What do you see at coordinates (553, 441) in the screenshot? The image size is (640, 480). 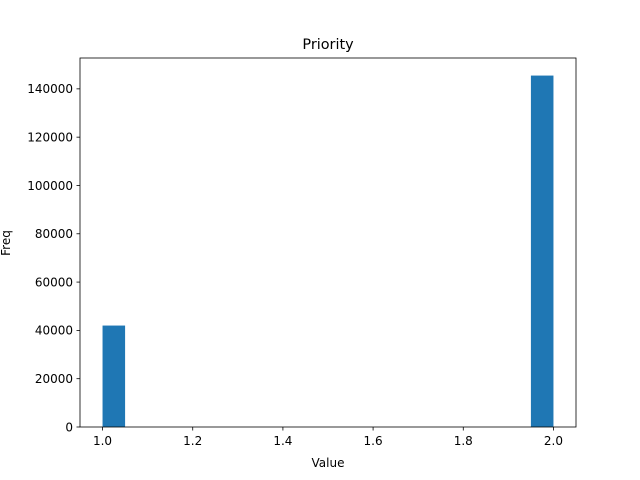 I see `x-tick-label: 2.0` at bounding box center [553, 441].